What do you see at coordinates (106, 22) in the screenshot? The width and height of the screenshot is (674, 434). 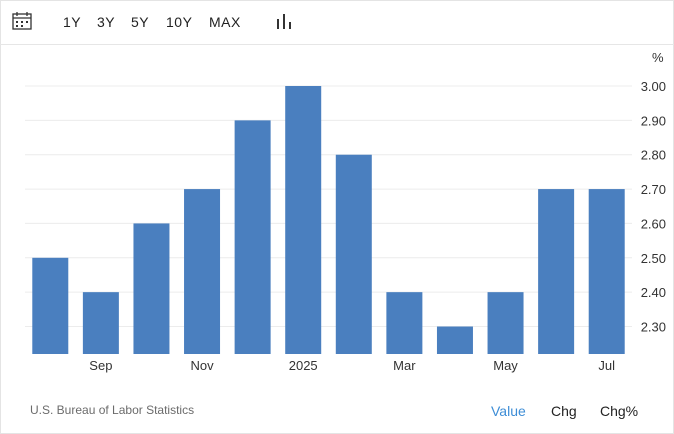 I see `range-3y-button: 3Y` at bounding box center [106, 22].